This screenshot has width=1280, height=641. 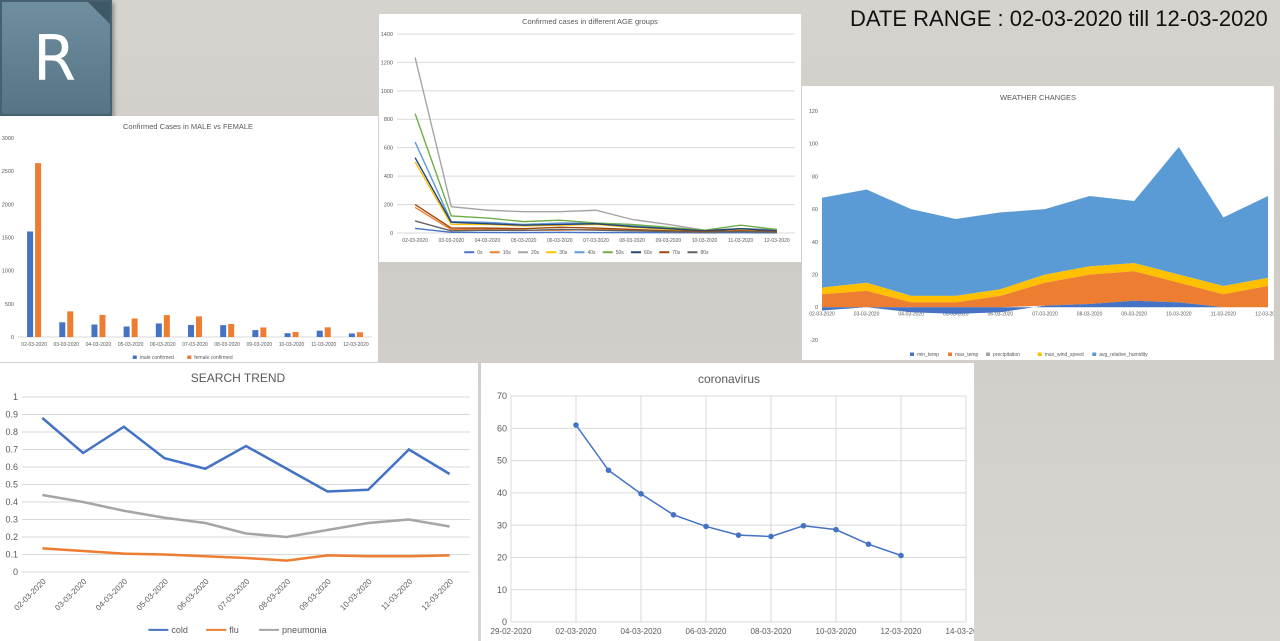 What do you see at coordinates (620, 253) in the screenshot?
I see `legend-label: 50s` at bounding box center [620, 253].